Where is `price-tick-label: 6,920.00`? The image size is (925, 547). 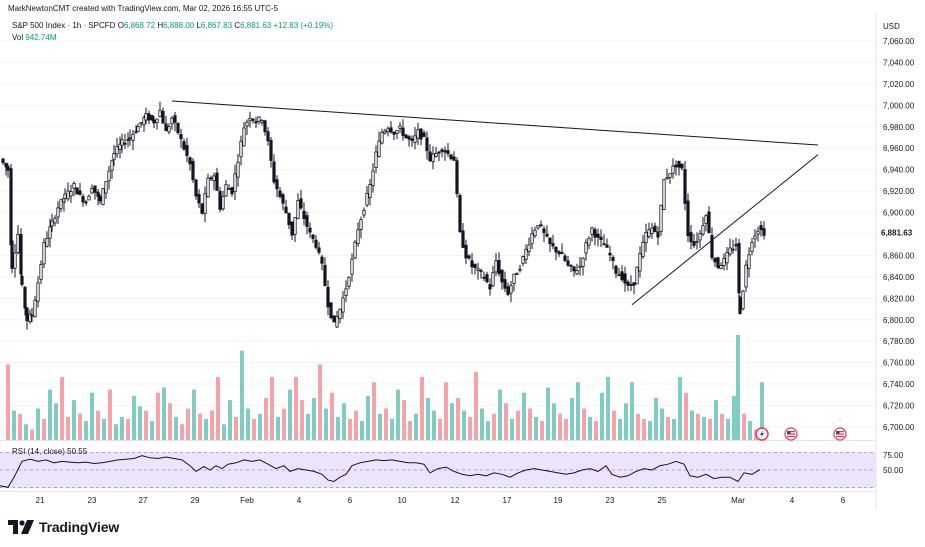
price-tick-label: 6,920.00 is located at coordinates (899, 191).